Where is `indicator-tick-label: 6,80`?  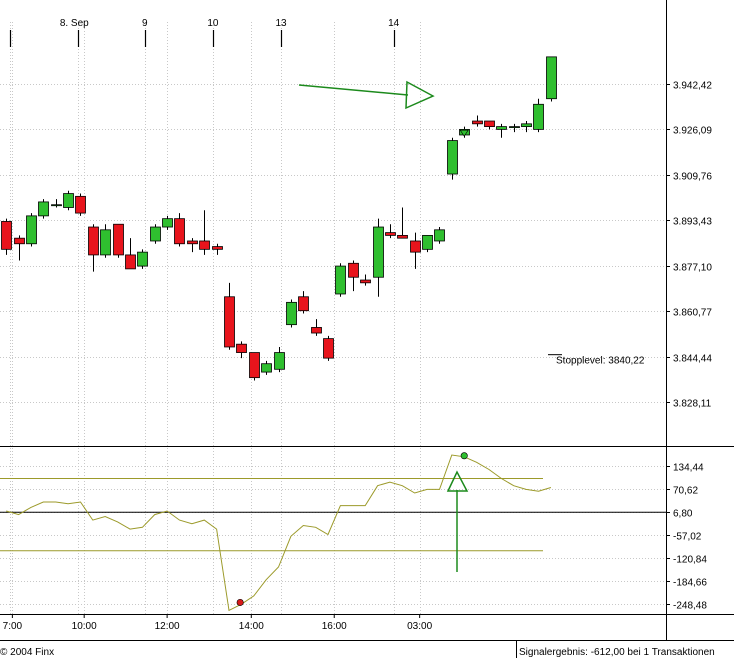
indicator-tick-label: 6,80 is located at coordinates (683, 514).